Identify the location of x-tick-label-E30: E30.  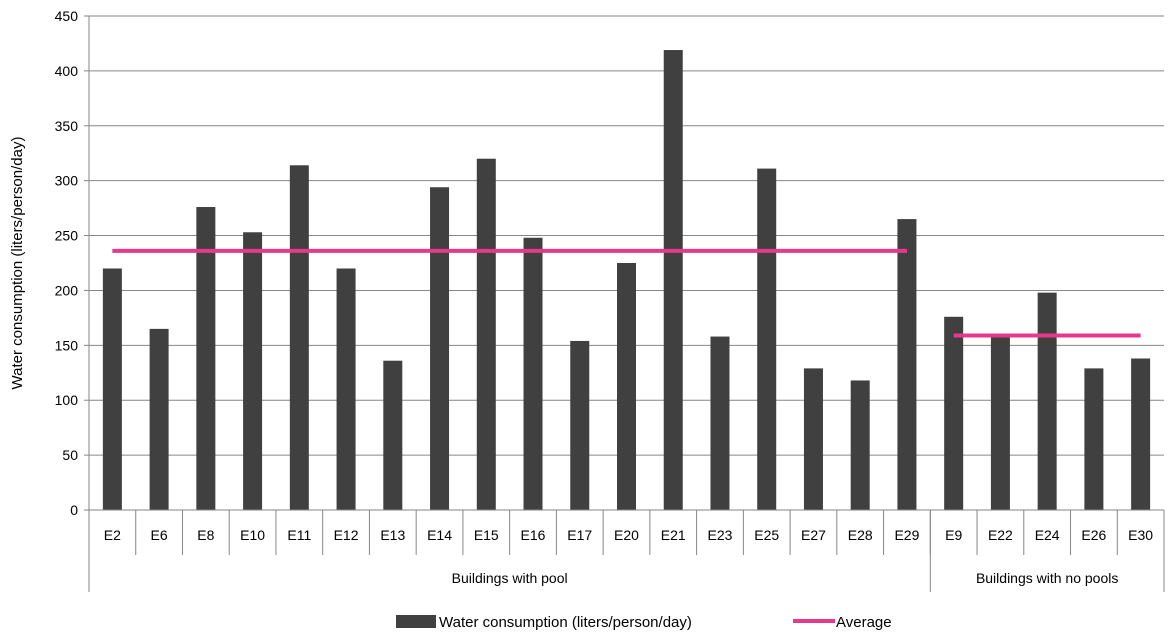
(1140, 535).